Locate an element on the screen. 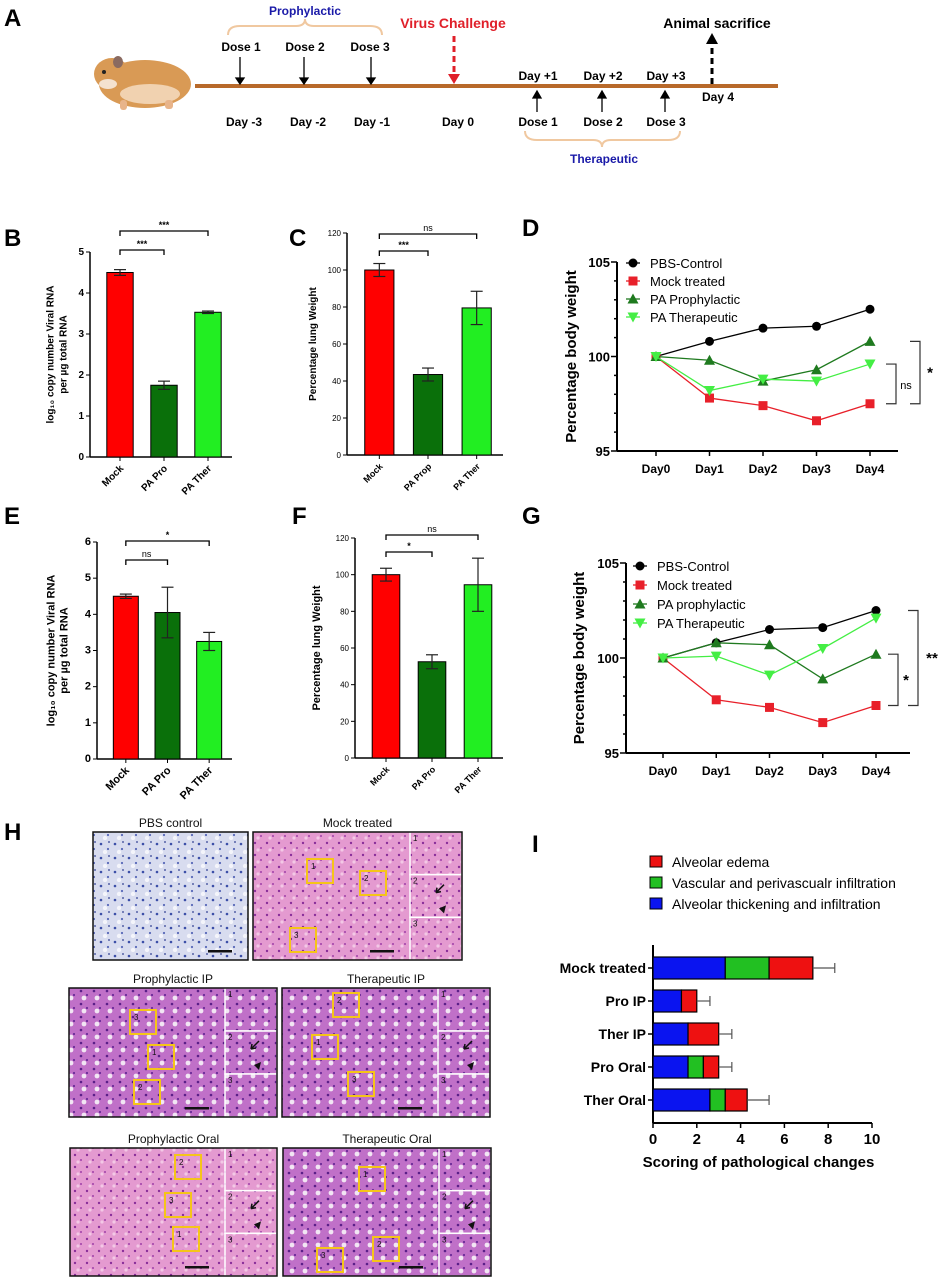 The image size is (944, 1278). y-tick-label: 20 is located at coordinates (344, 721).